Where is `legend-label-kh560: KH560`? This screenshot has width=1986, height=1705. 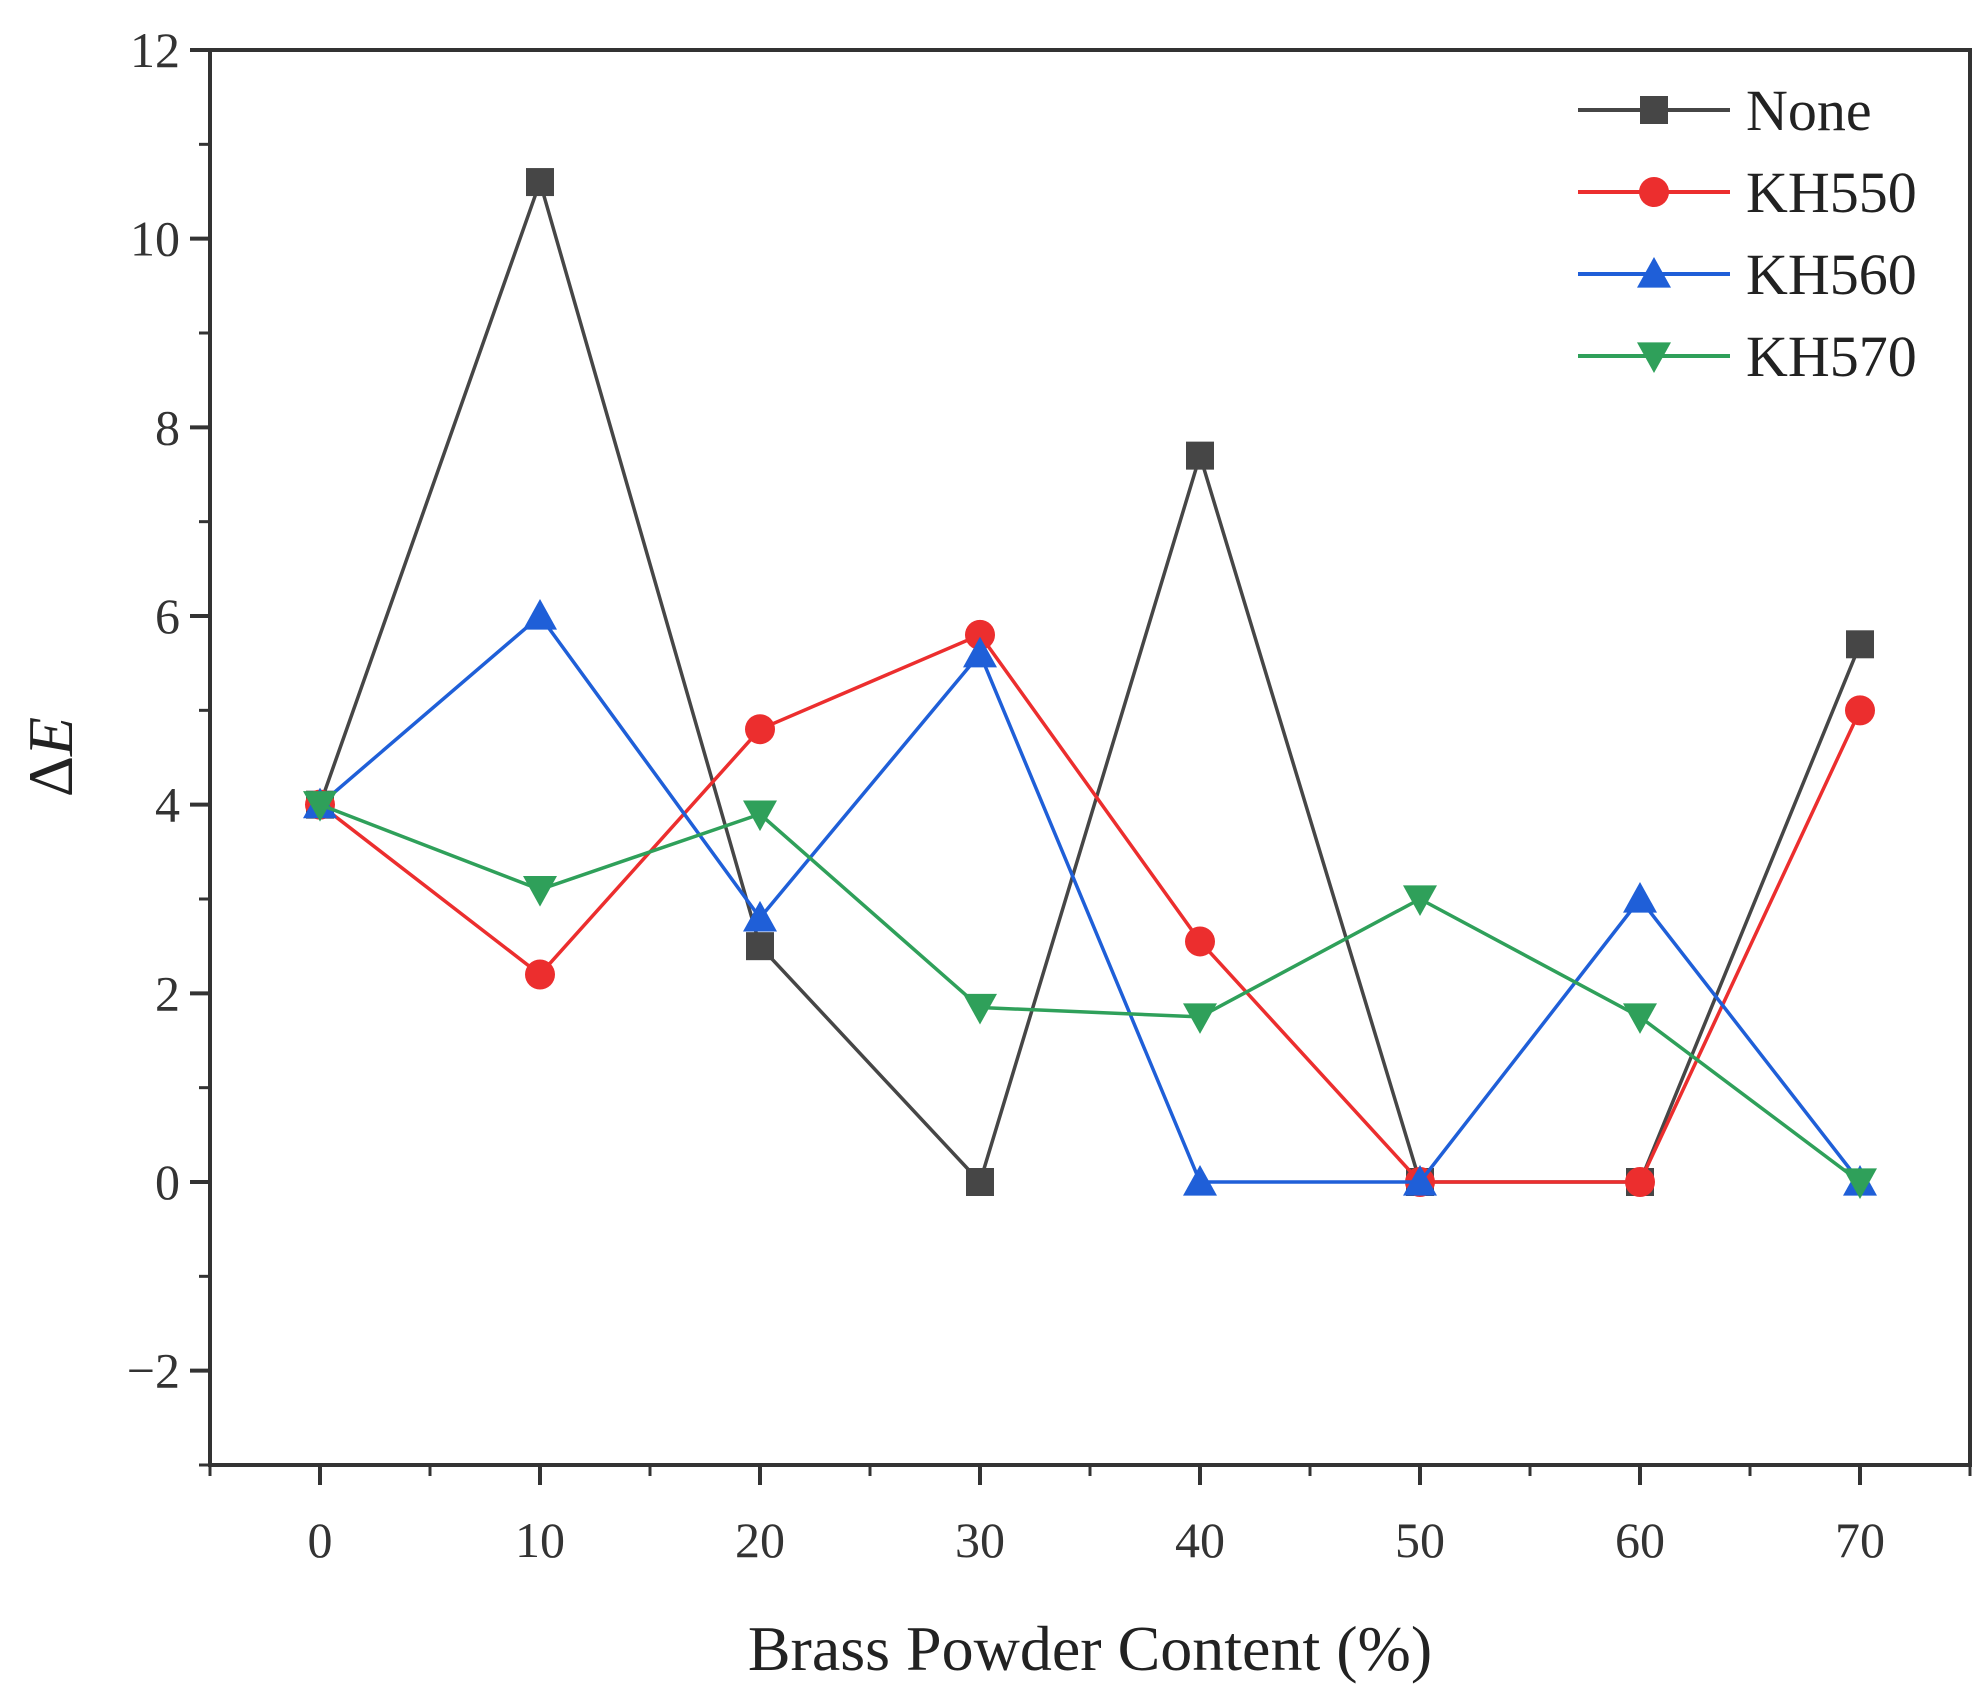
legend-label-kh560: KH560 is located at coordinates (1831, 274).